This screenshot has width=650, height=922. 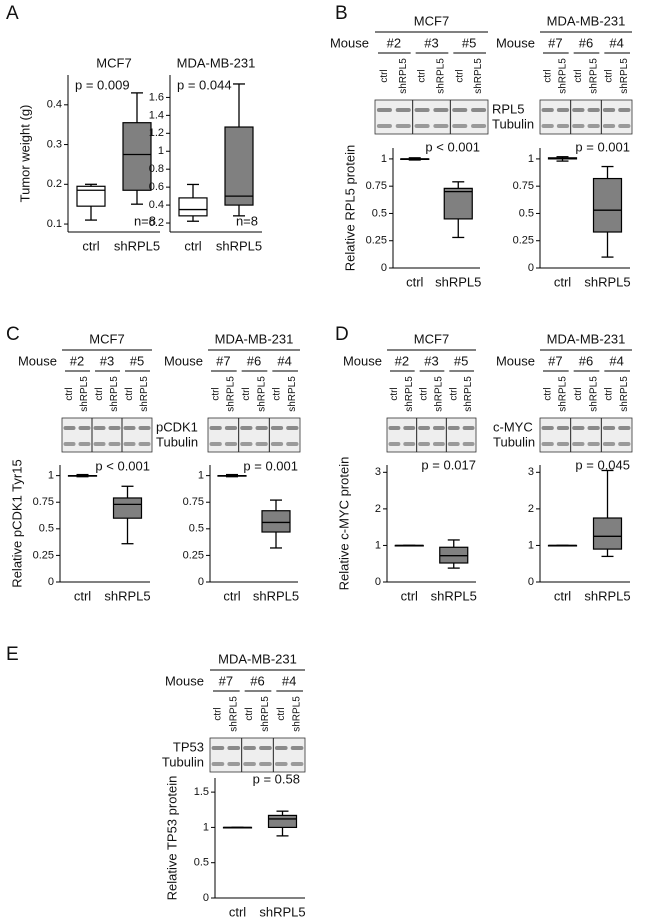 I want to click on x-tick-label: ctrl, so click(x=192, y=245).